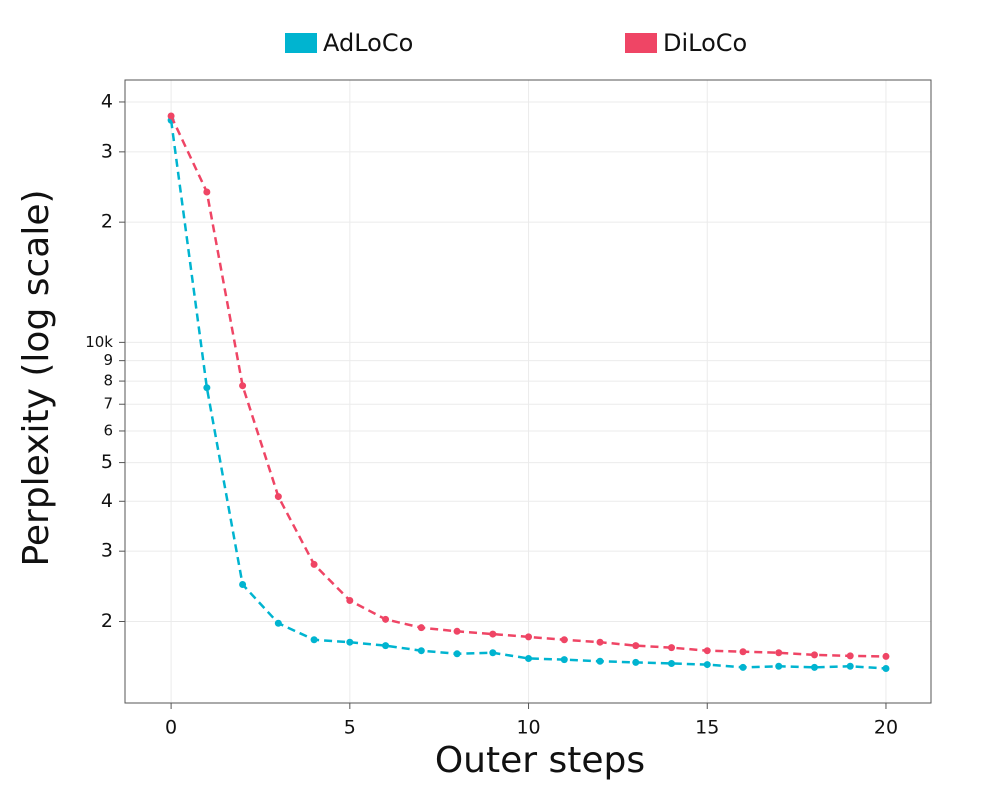 This screenshot has width=997, height=785. I want to click on x-tick-label: 15, so click(707, 728).